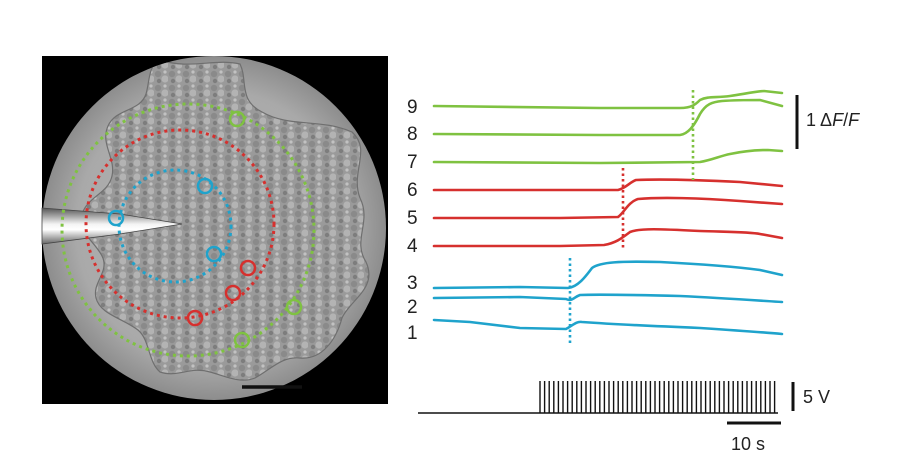  Describe the element at coordinates (838, 120) in the screenshot. I see `fluorescence-f1: F` at that location.